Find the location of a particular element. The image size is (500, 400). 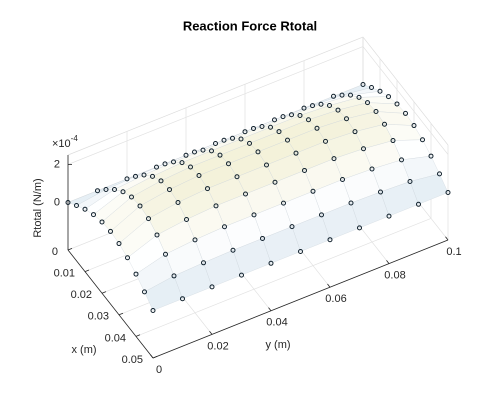

z-multiplier: ×10⁻⁴ is located at coordinates (65, 142).